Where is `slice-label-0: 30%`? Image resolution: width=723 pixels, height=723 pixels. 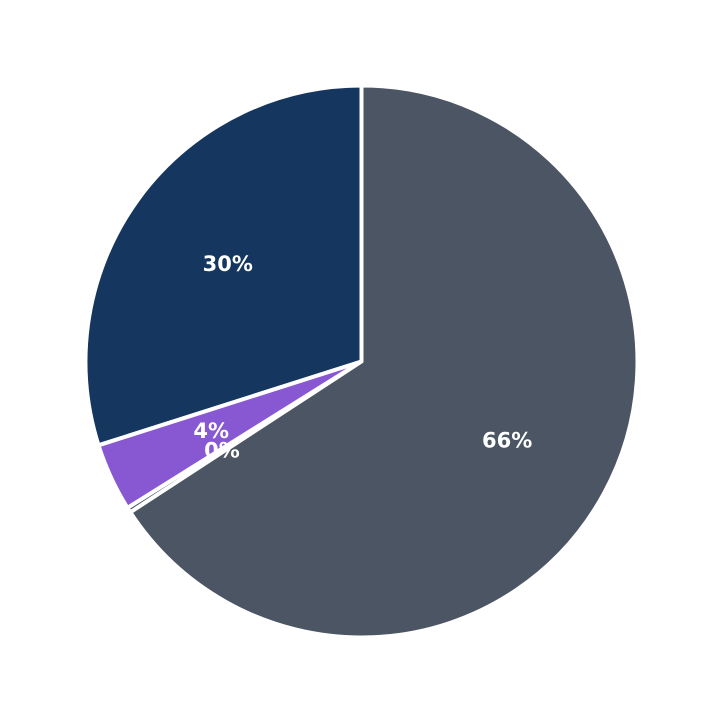 slice-label-0: 30% is located at coordinates (228, 264).